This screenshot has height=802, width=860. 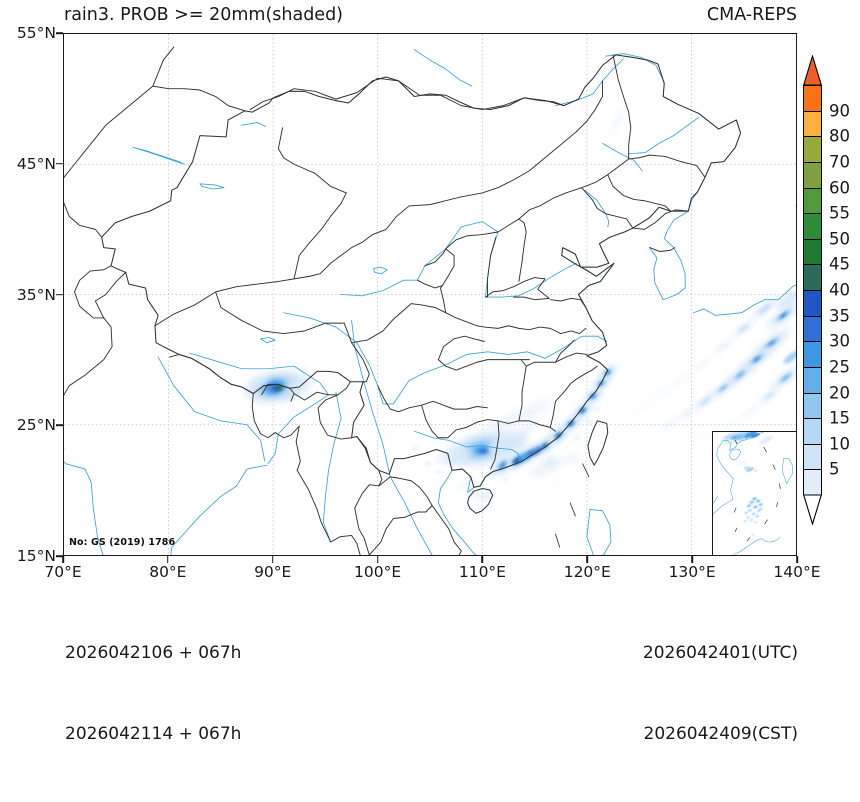 I want to click on x-axis-tick-label: 80°E, so click(x=168, y=572).